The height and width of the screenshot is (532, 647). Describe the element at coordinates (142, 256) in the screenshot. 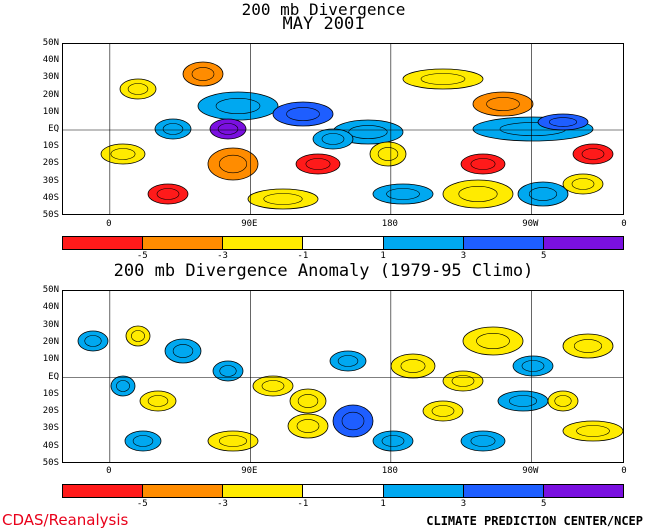

I see `colorbar-label: -5` at that location.